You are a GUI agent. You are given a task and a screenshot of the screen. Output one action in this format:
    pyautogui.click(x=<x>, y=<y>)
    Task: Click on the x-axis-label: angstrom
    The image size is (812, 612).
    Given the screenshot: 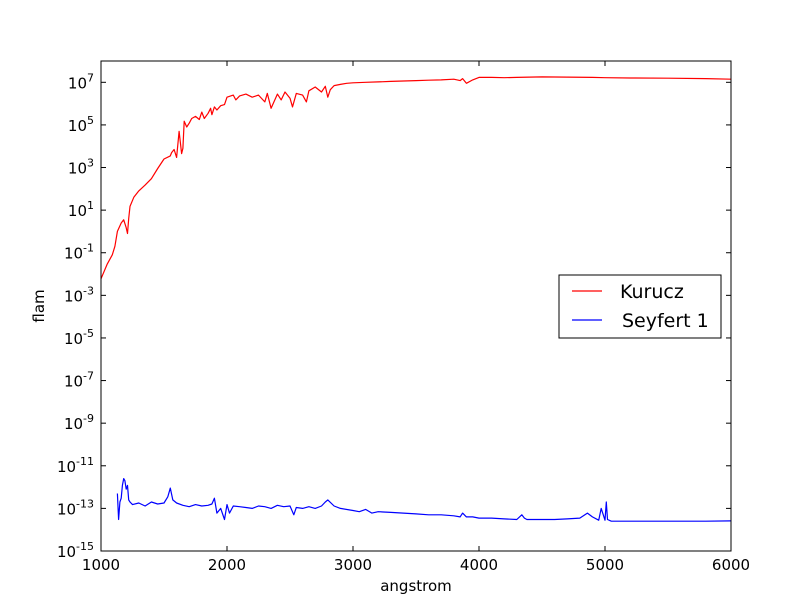 What is the action you would take?
    pyautogui.click(x=416, y=586)
    